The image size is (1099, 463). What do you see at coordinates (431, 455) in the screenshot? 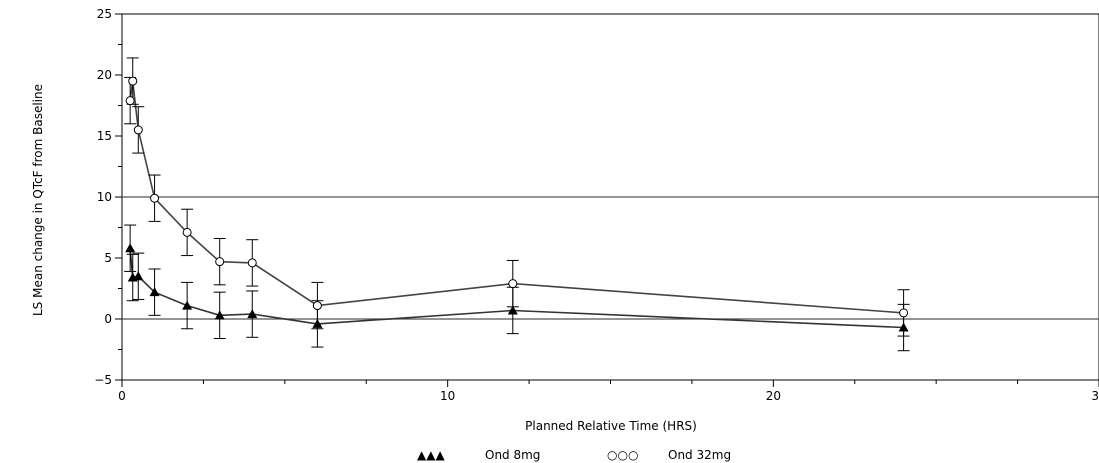
I see `legend-symbol-ond-8mg: ▲▲▲` at bounding box center [431, 455].